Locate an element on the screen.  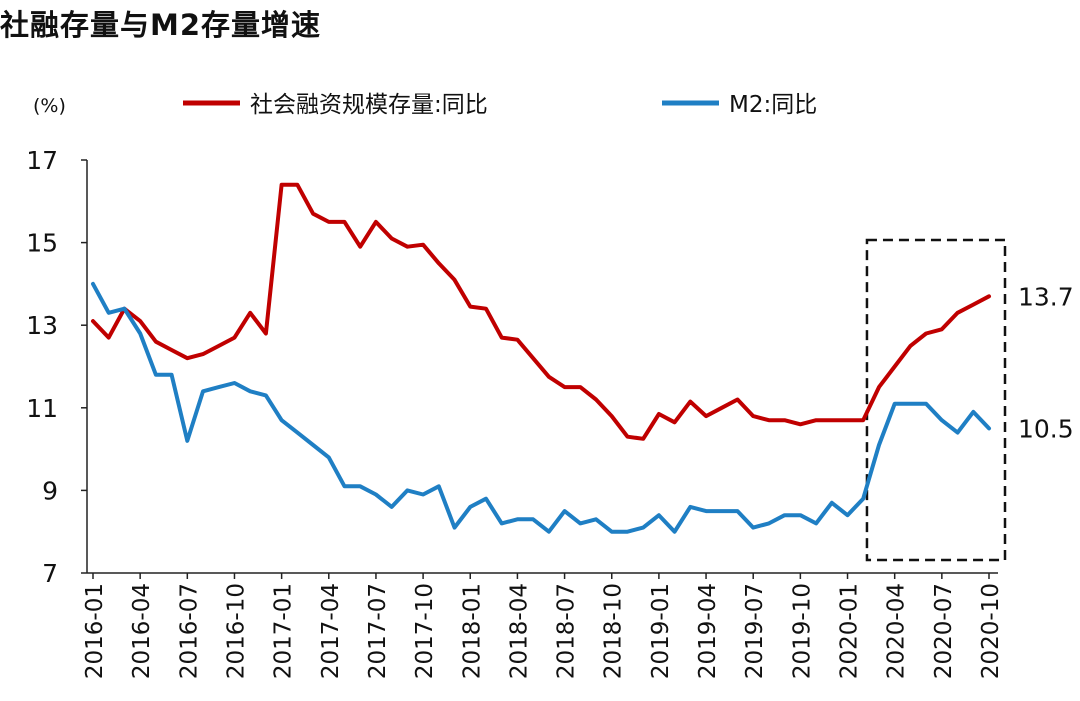
end-value-label: 10.5 is located at coordinates (1046, 428).